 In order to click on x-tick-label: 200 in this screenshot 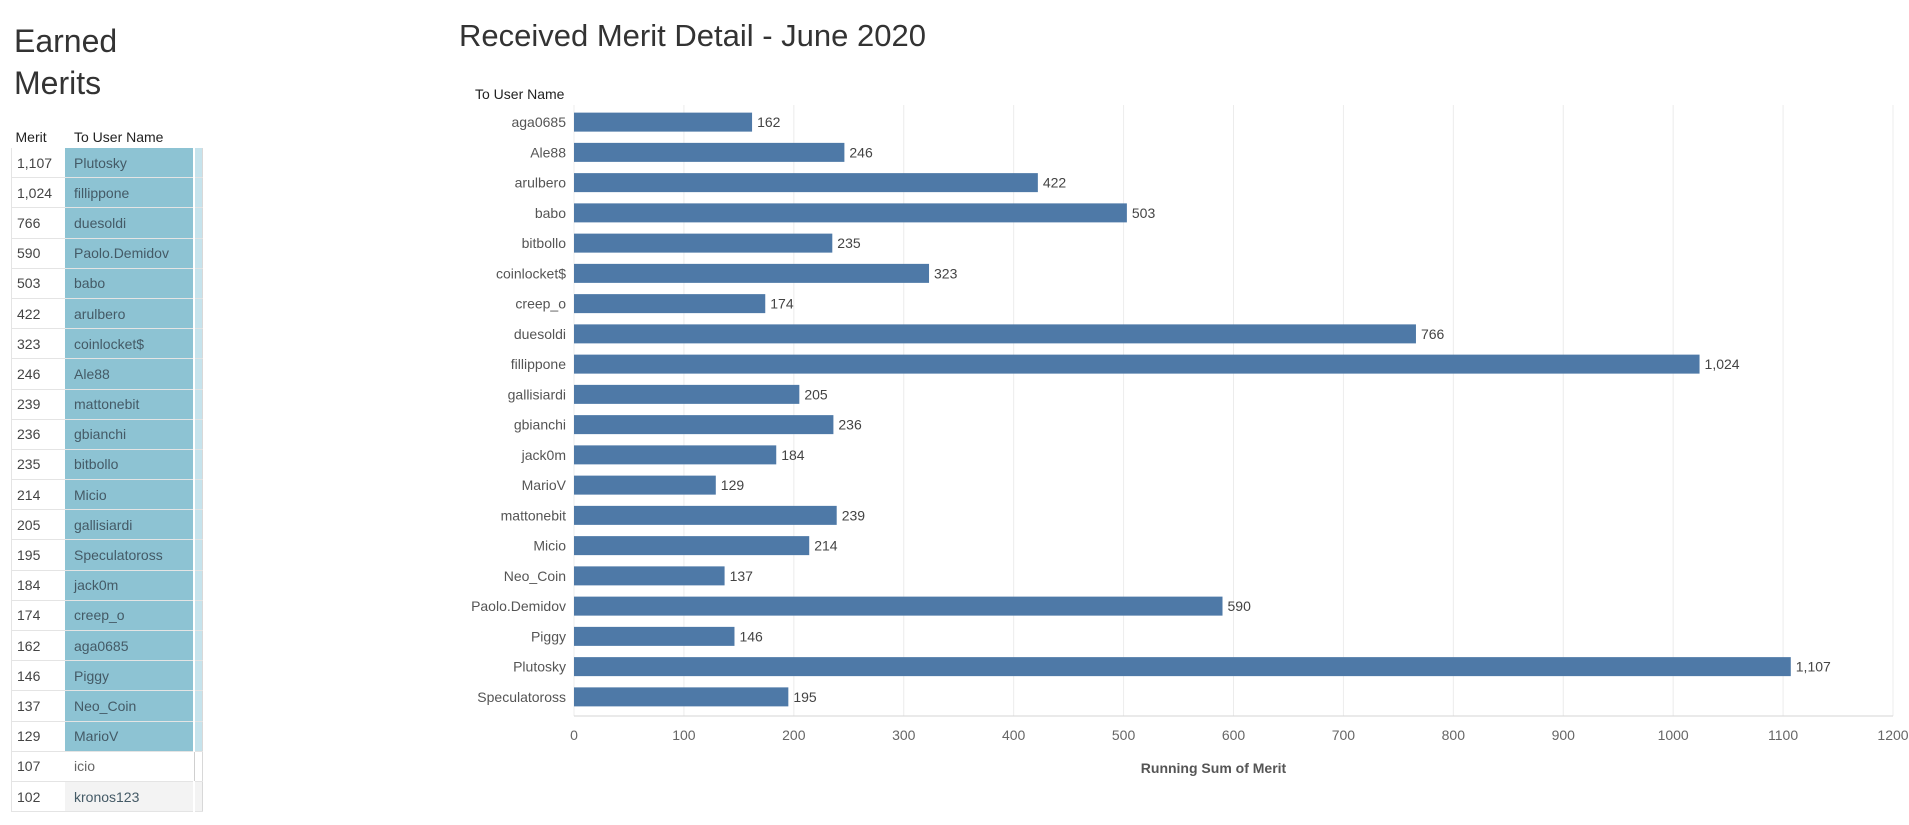, I will do `click(794, 735)`.